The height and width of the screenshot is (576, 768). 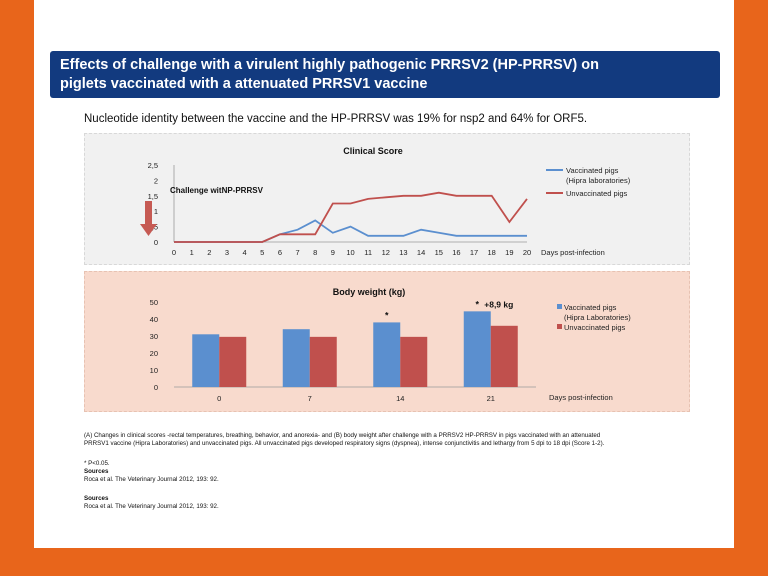 What do you see at coordinates (148, 213) in the screenshot?
I see `challenge-arrow-shaft` at bounding box center [148, 213].